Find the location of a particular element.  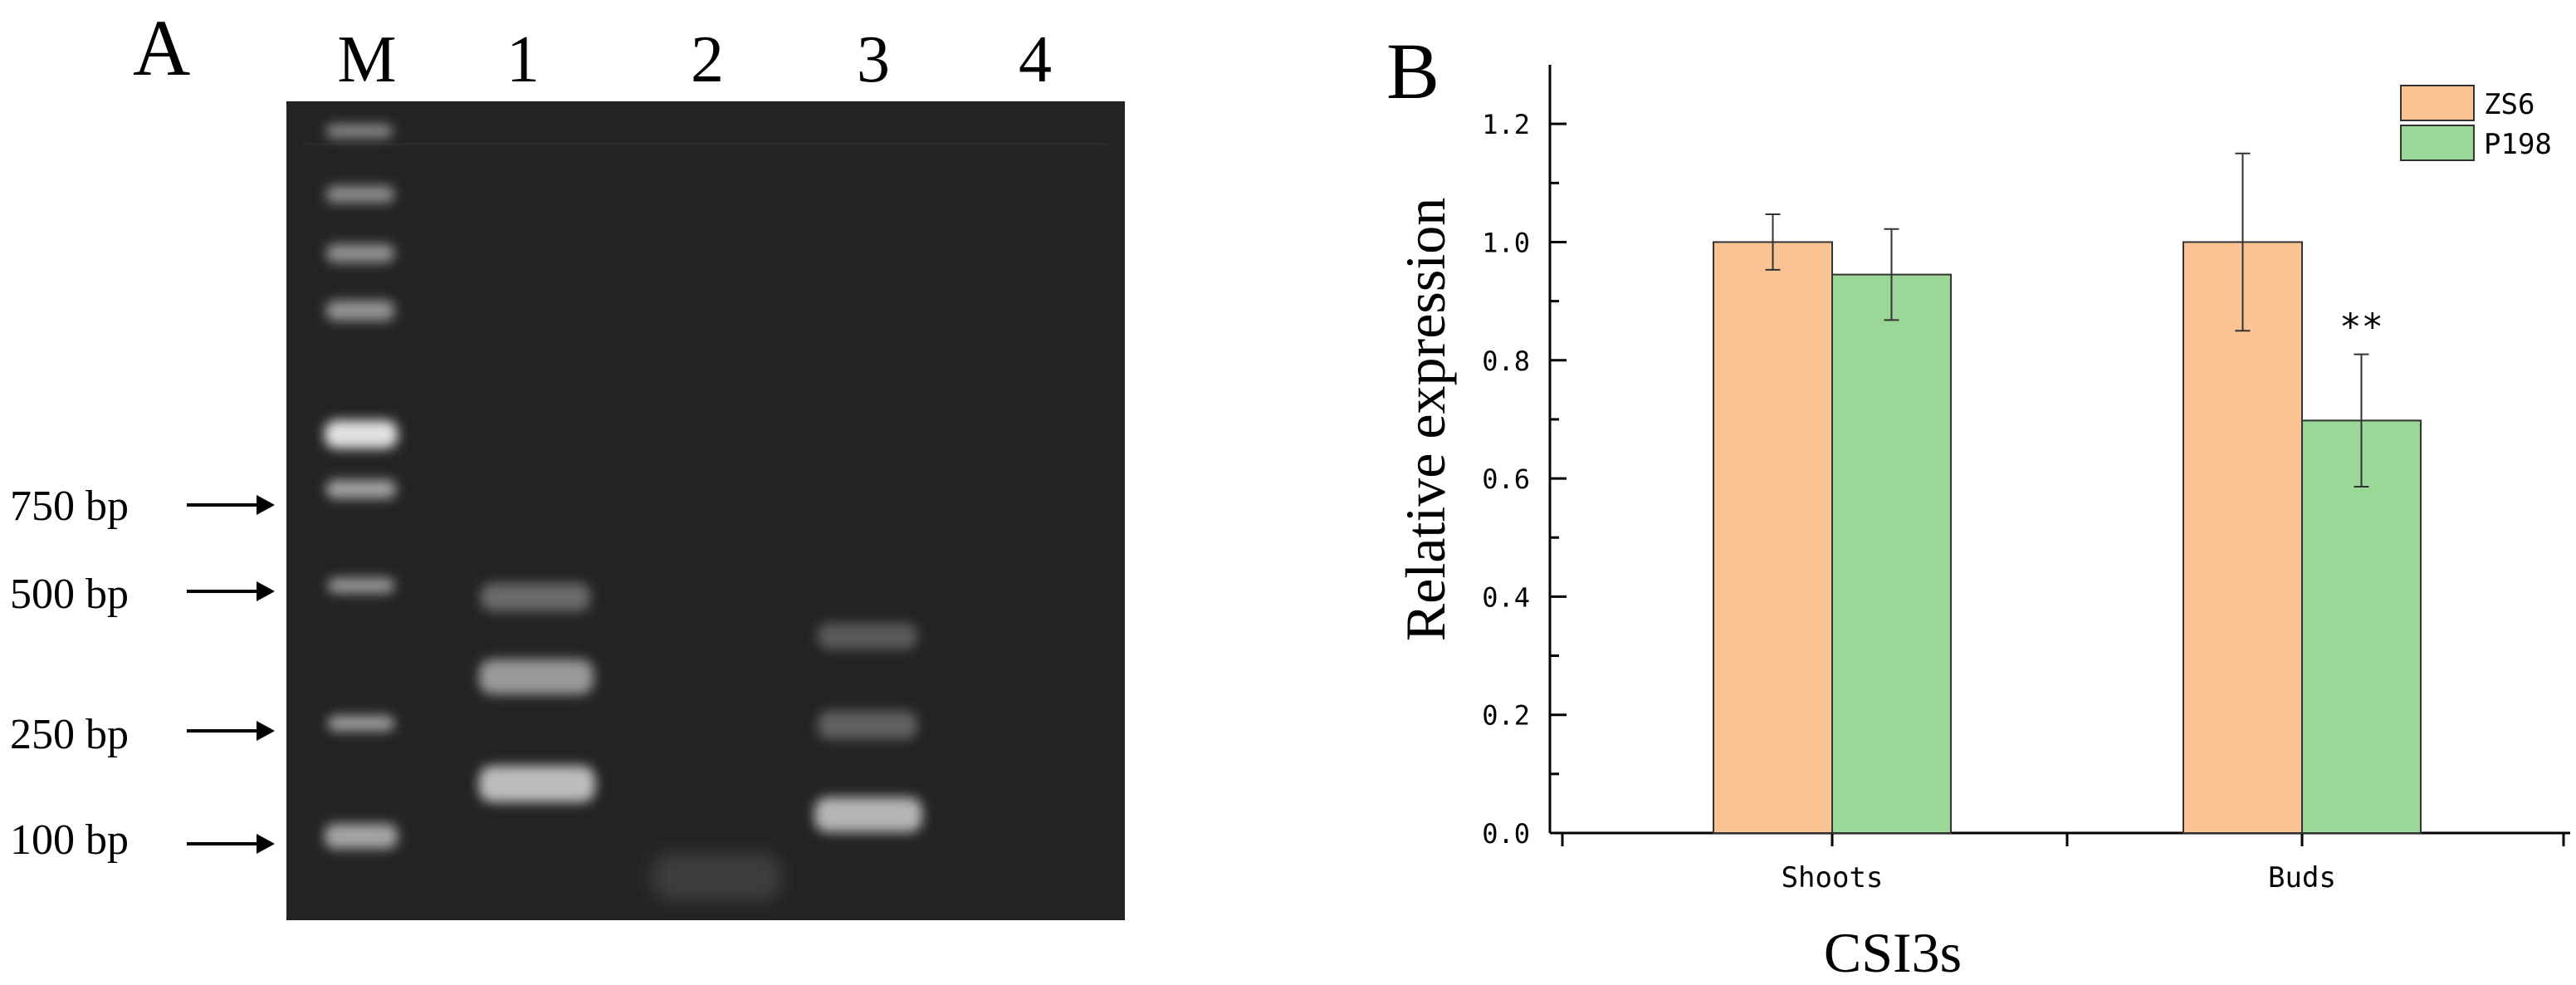

size-marker-label: 250 bp is located at coordinates (69, 734).